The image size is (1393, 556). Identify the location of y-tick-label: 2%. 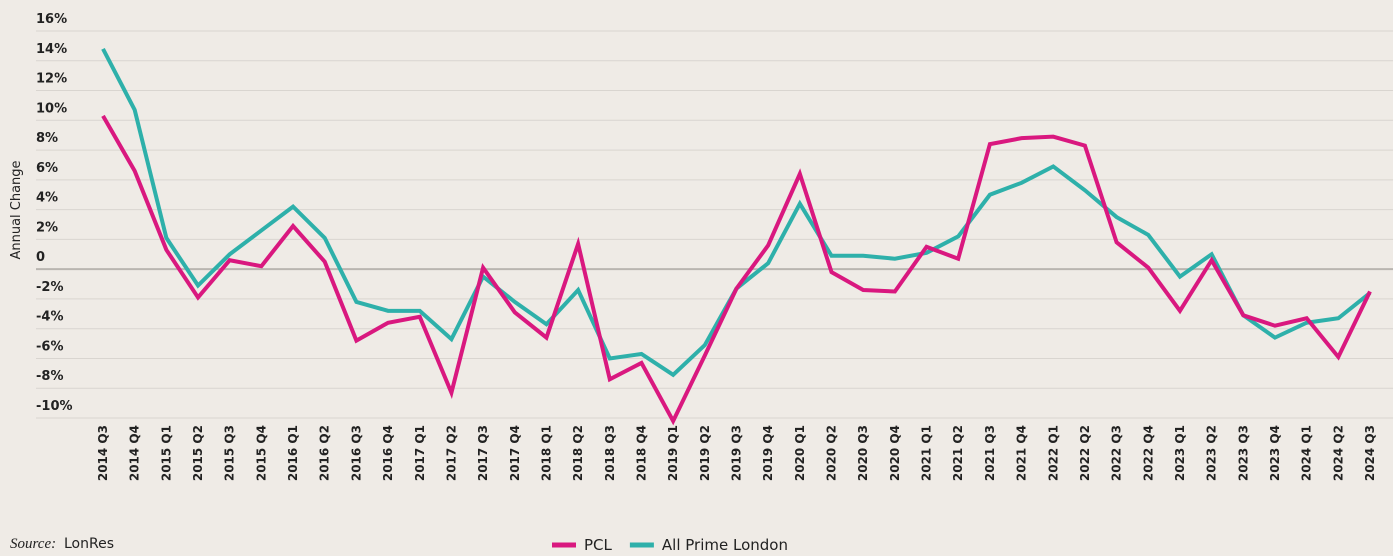
(47, 227).